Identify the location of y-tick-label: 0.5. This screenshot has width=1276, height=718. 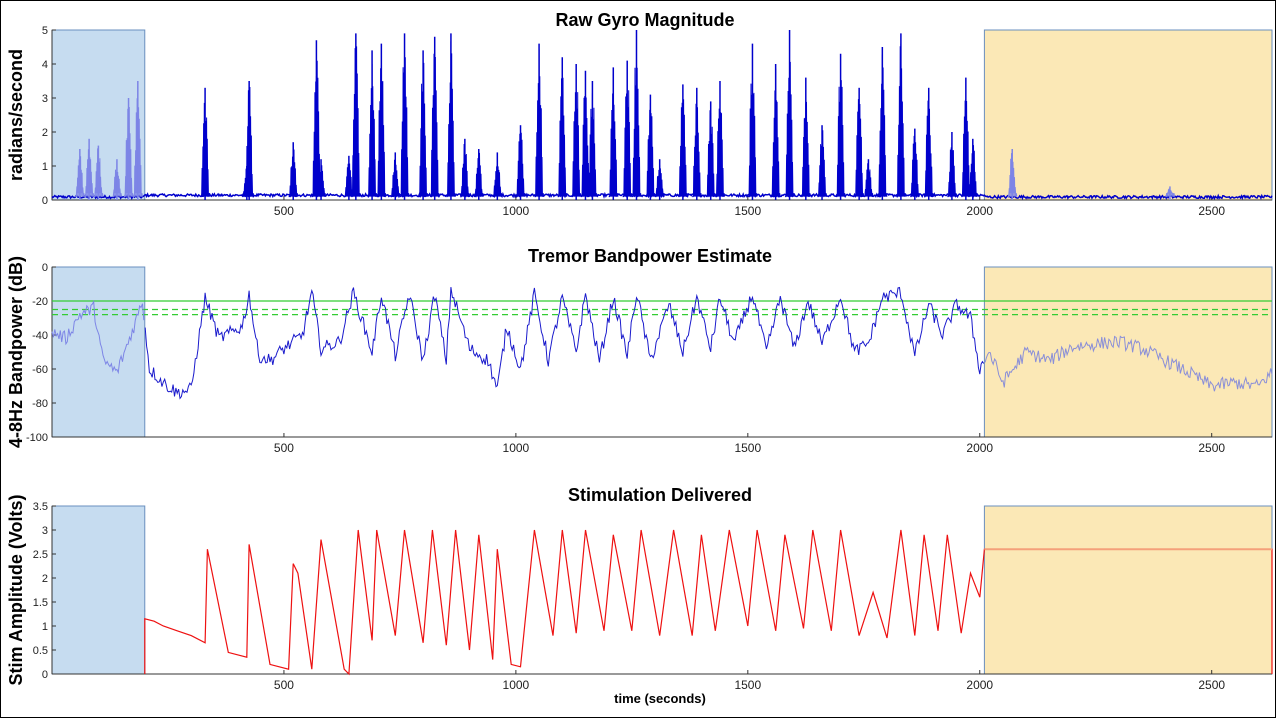
(40, 651).